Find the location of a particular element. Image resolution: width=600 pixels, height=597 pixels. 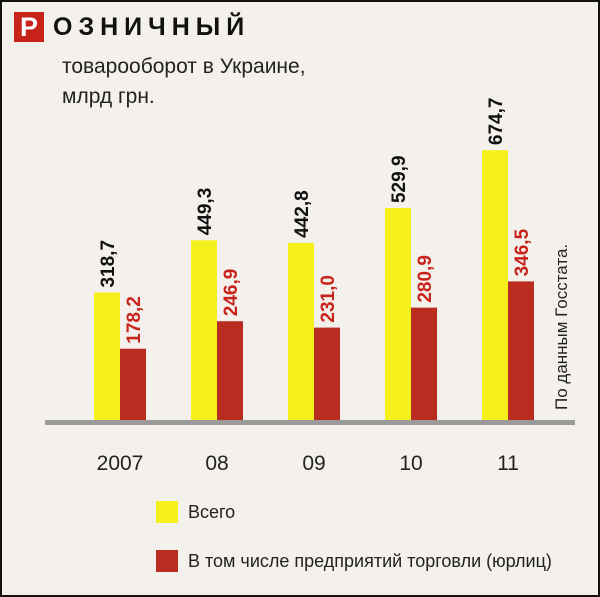

legend-label-total: Всего is located at coordinates (212, 511).